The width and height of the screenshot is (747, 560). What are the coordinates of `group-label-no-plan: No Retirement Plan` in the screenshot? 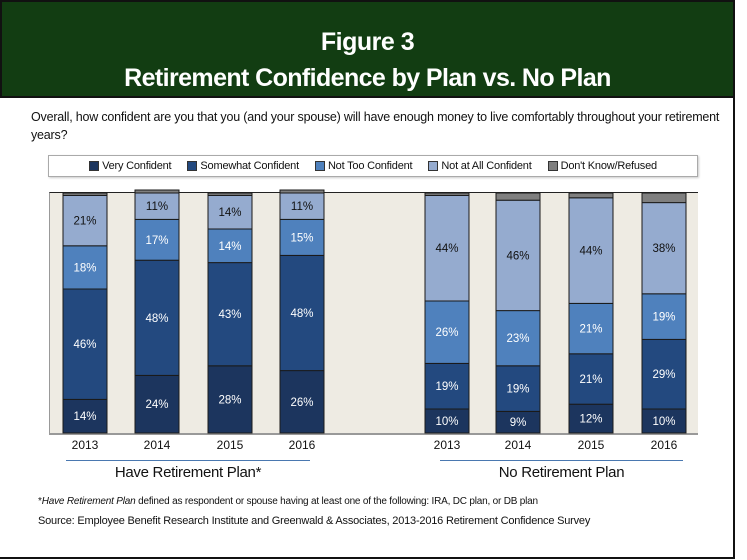 It's located at (561, 472).